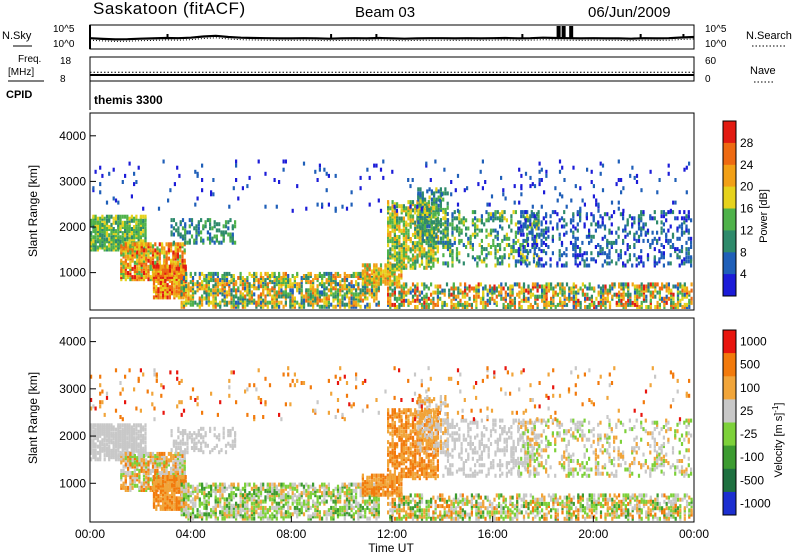 This screenshot has width=800, height=554. What do you see at coordinates (66, 61) in the screenshot?
I see `freq-tick-top: 18` at bounding box center [66, 61].